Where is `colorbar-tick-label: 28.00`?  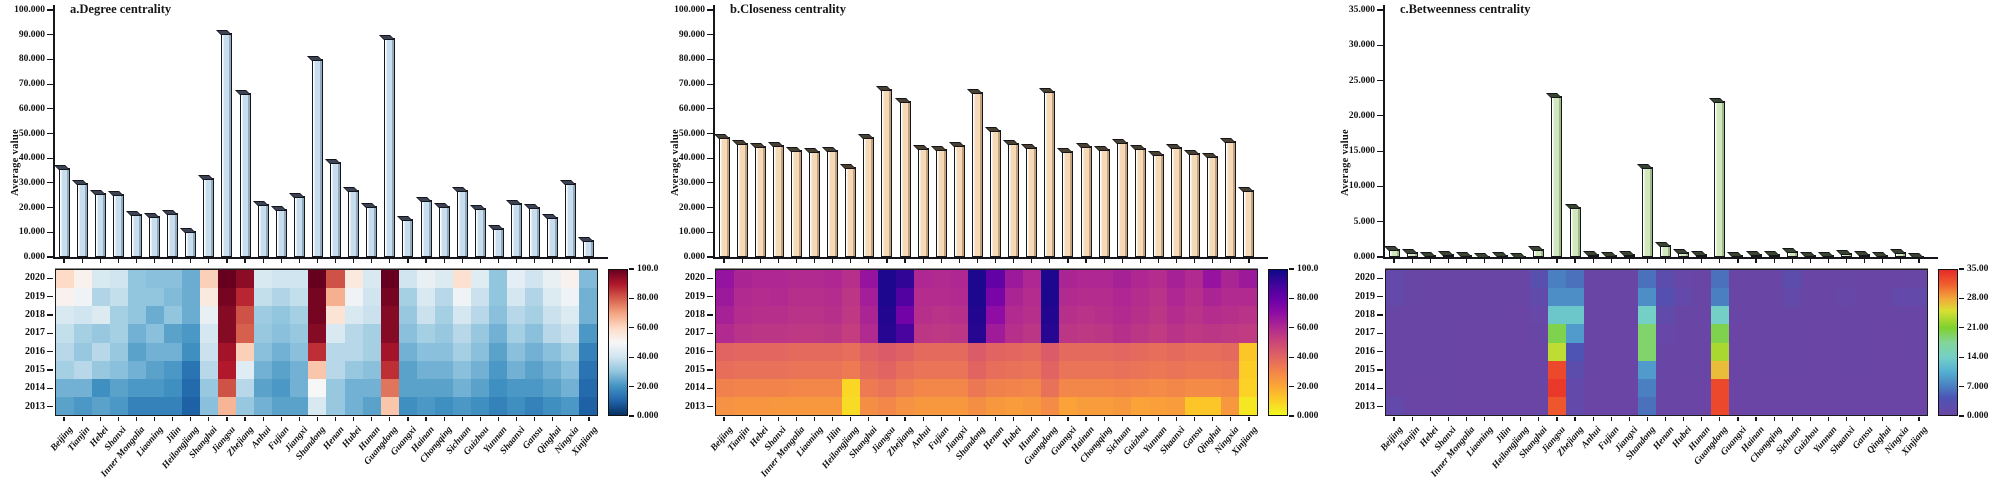
colorbar-tick-label: 28.00 is located at coordinates (1978, 298).